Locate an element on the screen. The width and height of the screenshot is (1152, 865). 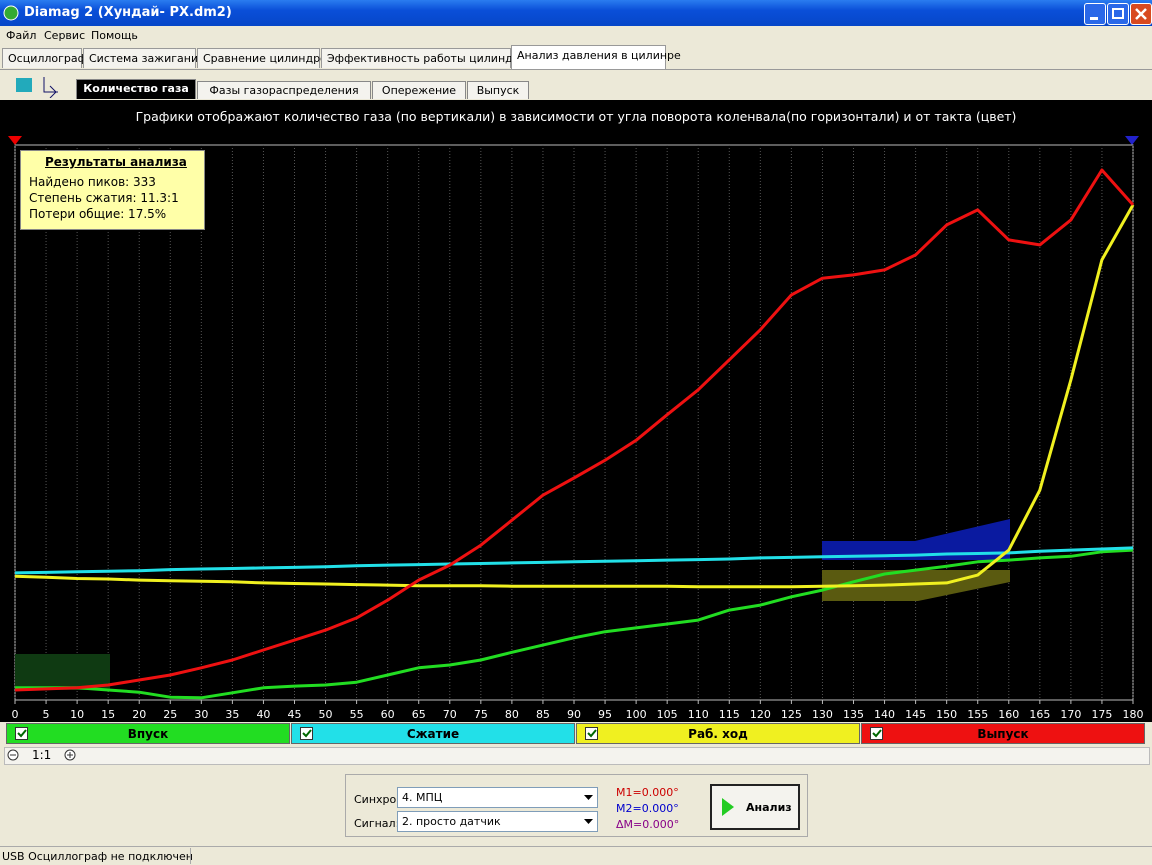
m1-readout: M1=0.000° is located at coordinates (647, 792).